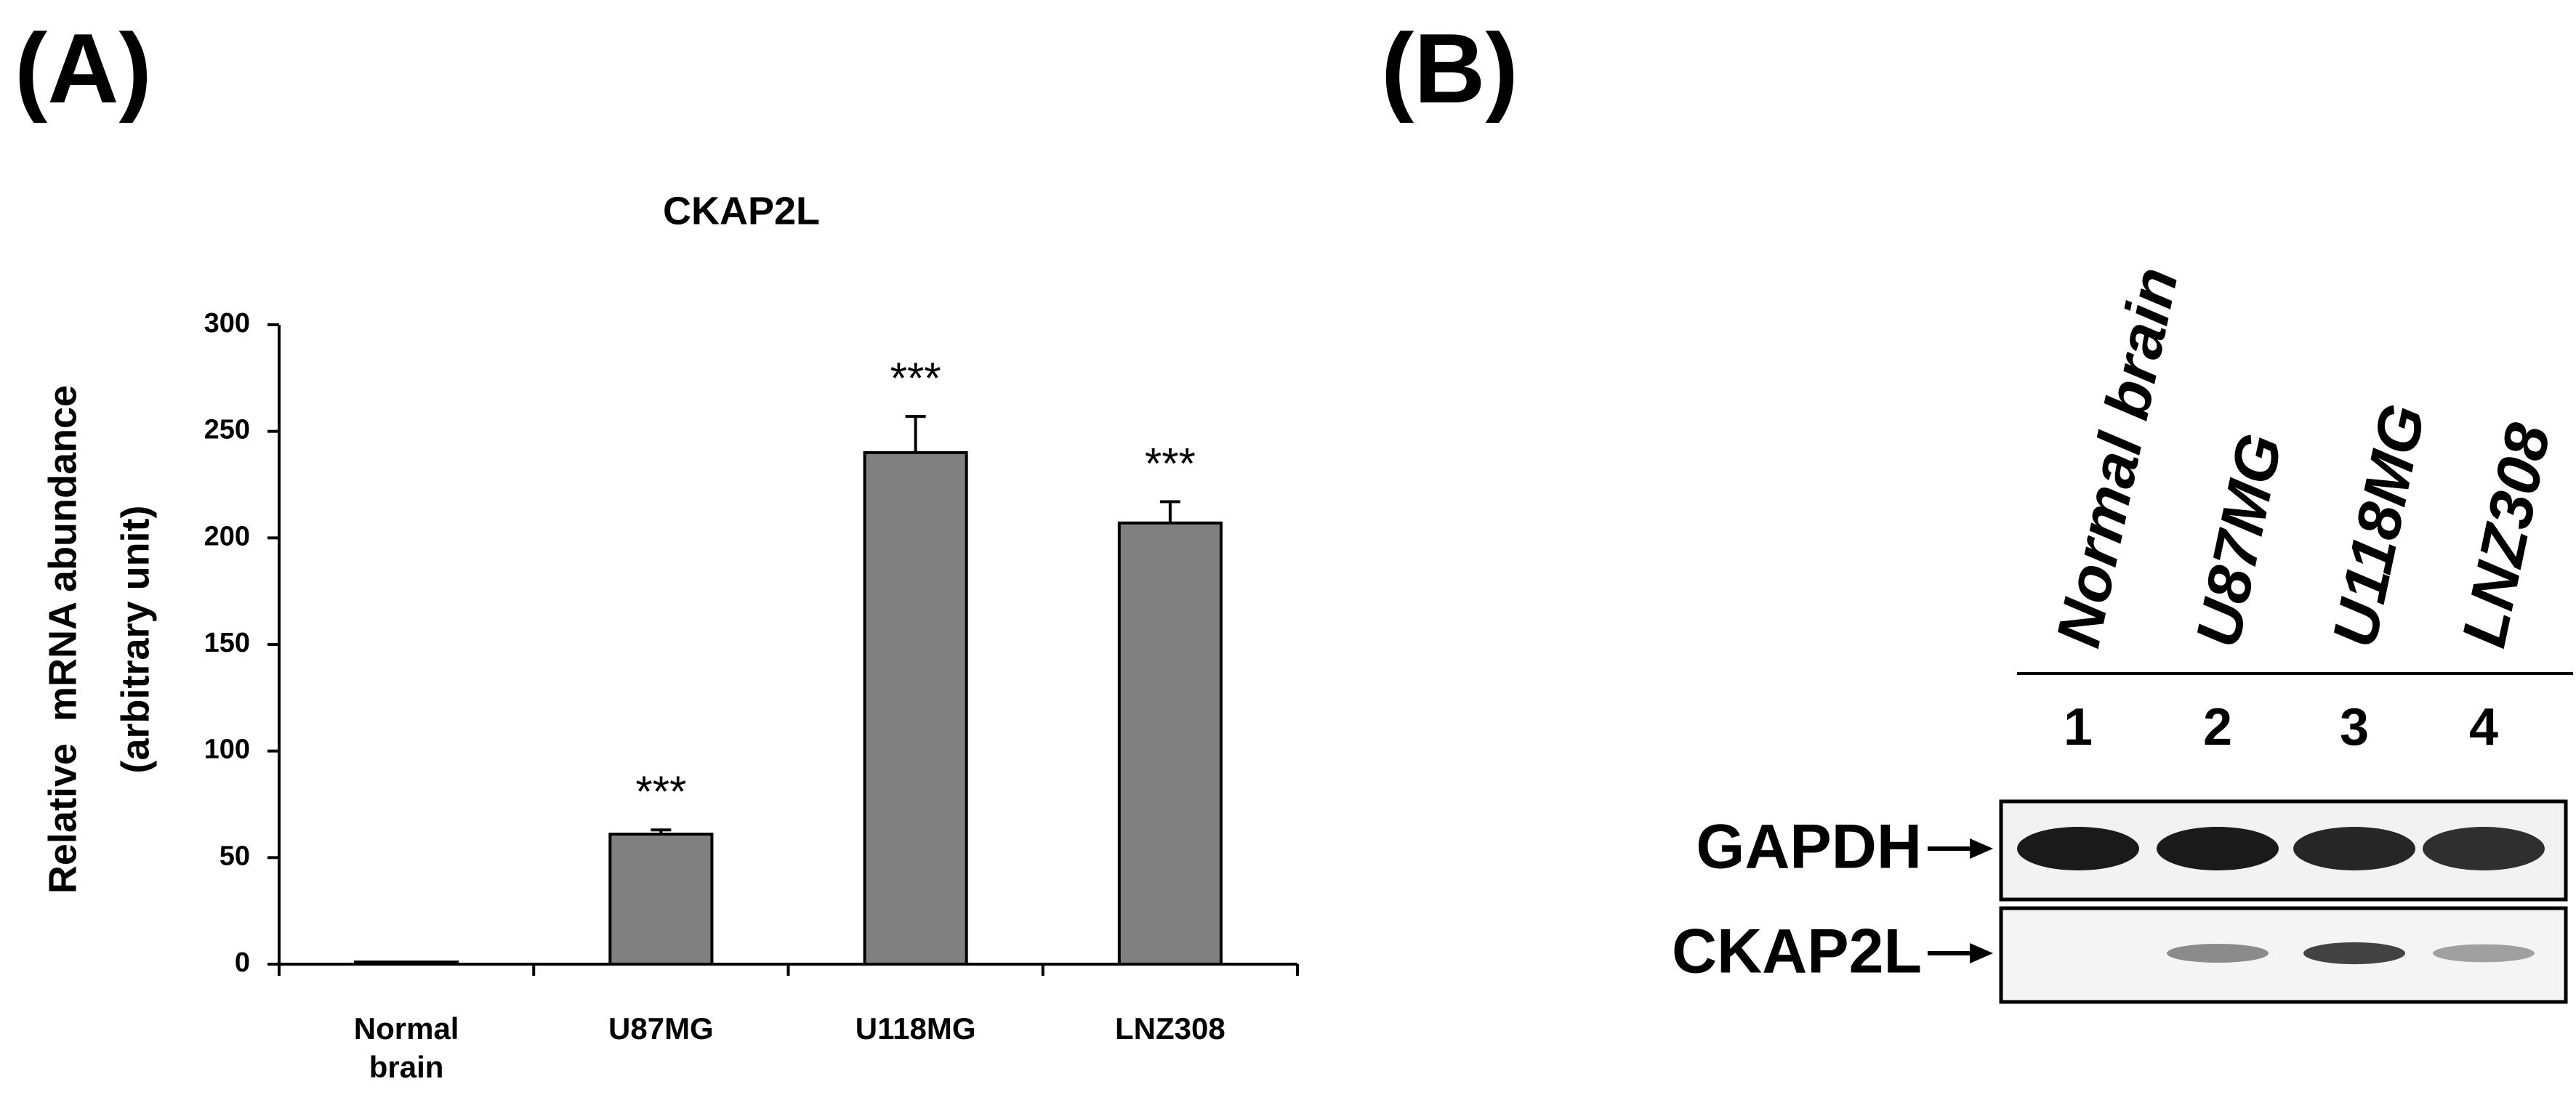 The width and height of the screenshot is (2576, 1116). Describe the element at coordinates (83, 68) in the screenshot. I see `panel-label: (A)` at that location.